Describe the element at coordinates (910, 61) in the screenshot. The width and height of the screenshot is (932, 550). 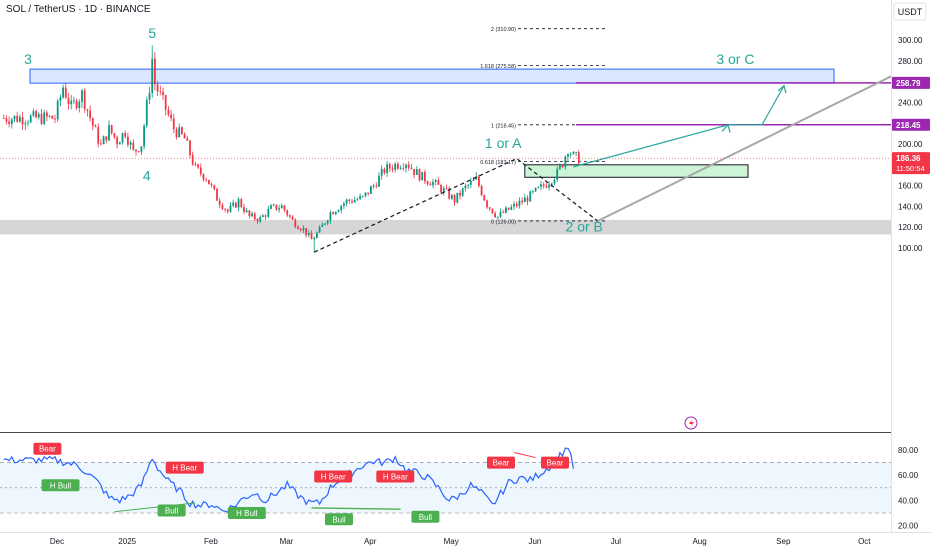
I see `price-tick-label: 280.00` at that location.